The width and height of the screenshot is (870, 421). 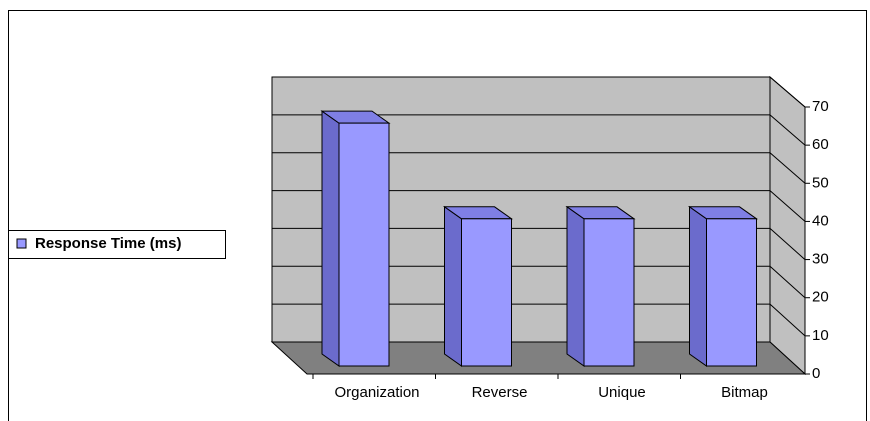 I want to click on y-tick-label: 40, so click(x=820, y=220).